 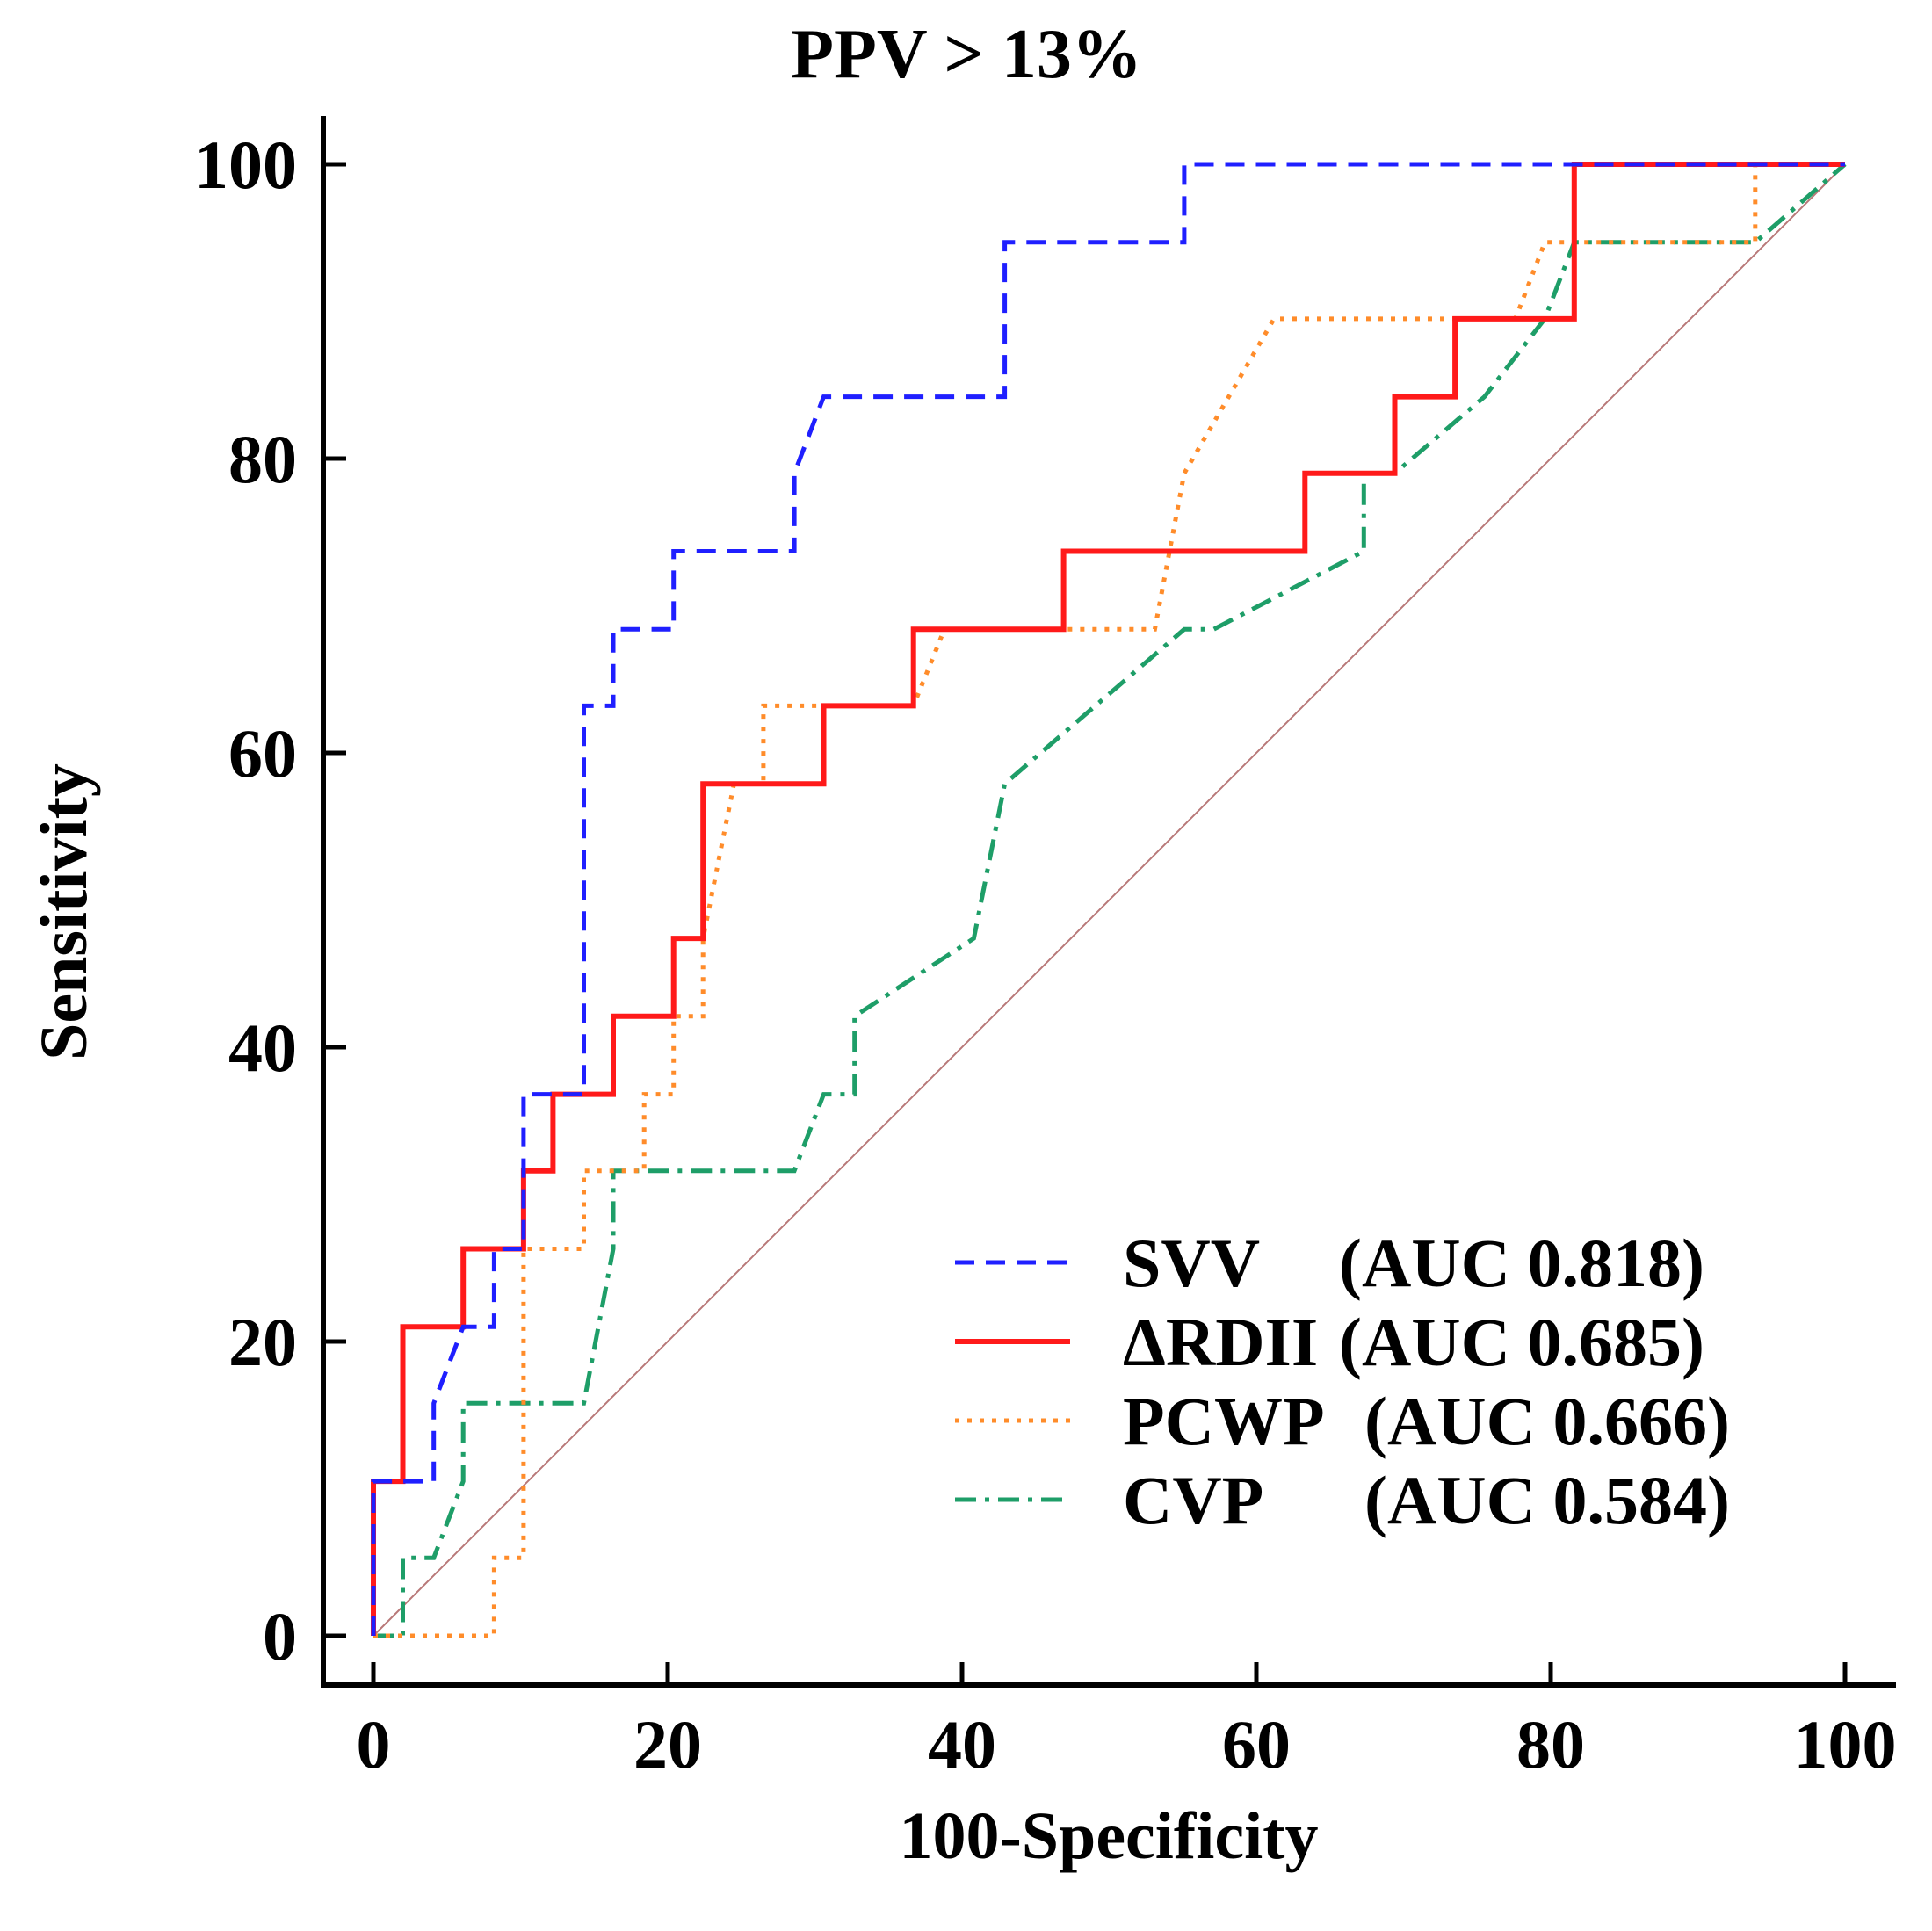 I want to click on y-tick-label: 20, so click(x=262, y=1342).